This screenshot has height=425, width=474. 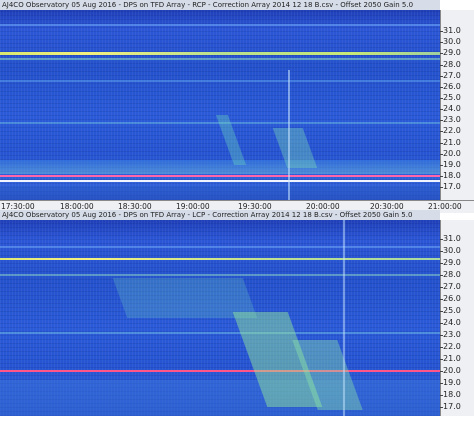 What do you see at coordinates (450, 175) in the screenshot?
I see `rcp-ytick: 18.0` at bounding box center [450, 175].